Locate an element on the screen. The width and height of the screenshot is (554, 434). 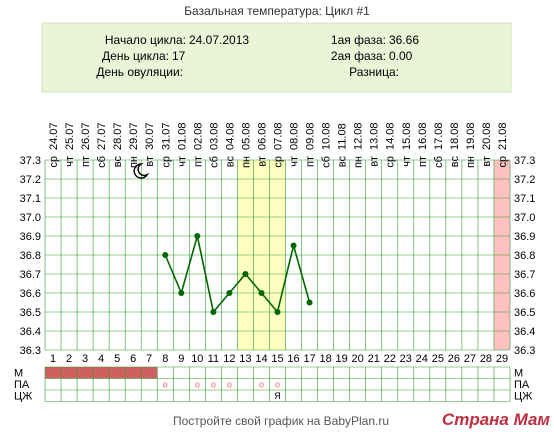
x-date-label: 12.08 is located at coordinates (359, 136).